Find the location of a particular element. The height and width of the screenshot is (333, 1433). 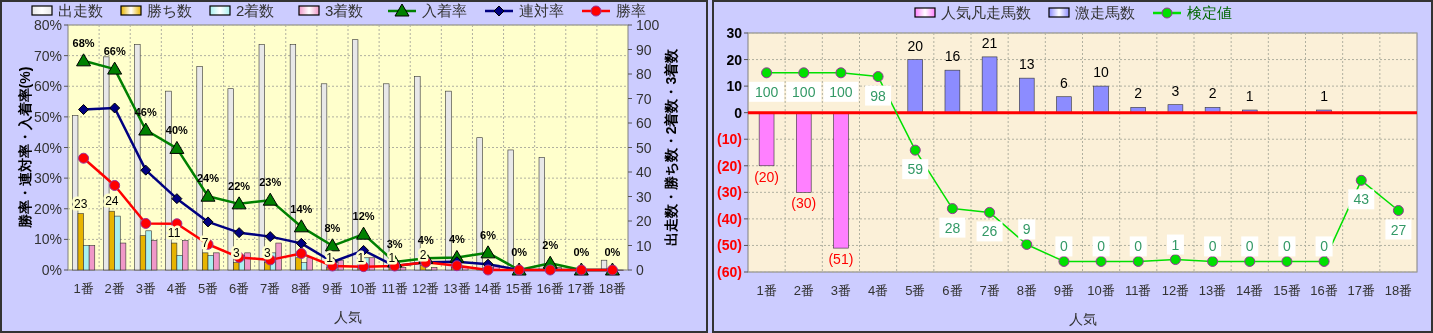

y-tick-label: (50) is located at coordinates (729, 245).